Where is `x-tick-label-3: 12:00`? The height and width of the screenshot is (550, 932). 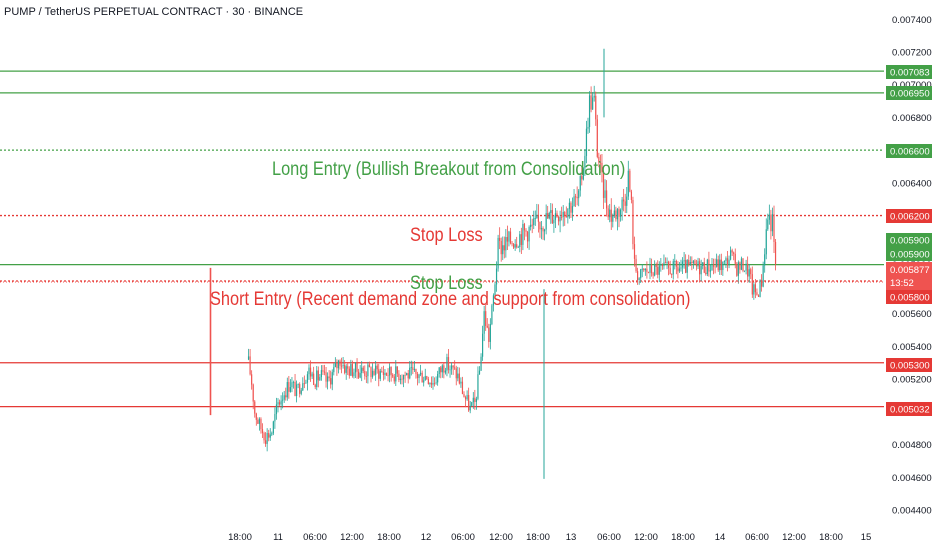
x-tick-label-3: 12:00 is located at coordinates (352, 537).